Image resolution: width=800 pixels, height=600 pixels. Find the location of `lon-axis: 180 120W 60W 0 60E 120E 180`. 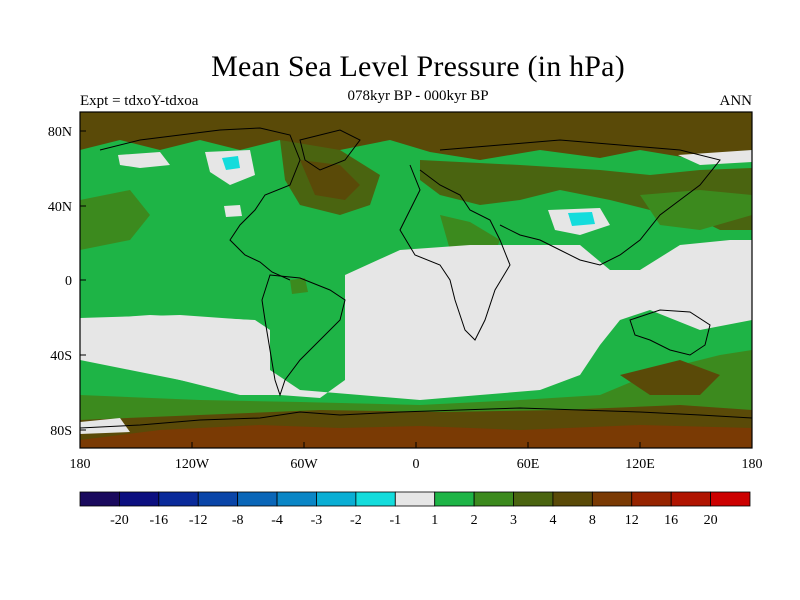

lon-axis: 180 120W 60W 0 60E 120E 180 is located at coordinates (416, 457).